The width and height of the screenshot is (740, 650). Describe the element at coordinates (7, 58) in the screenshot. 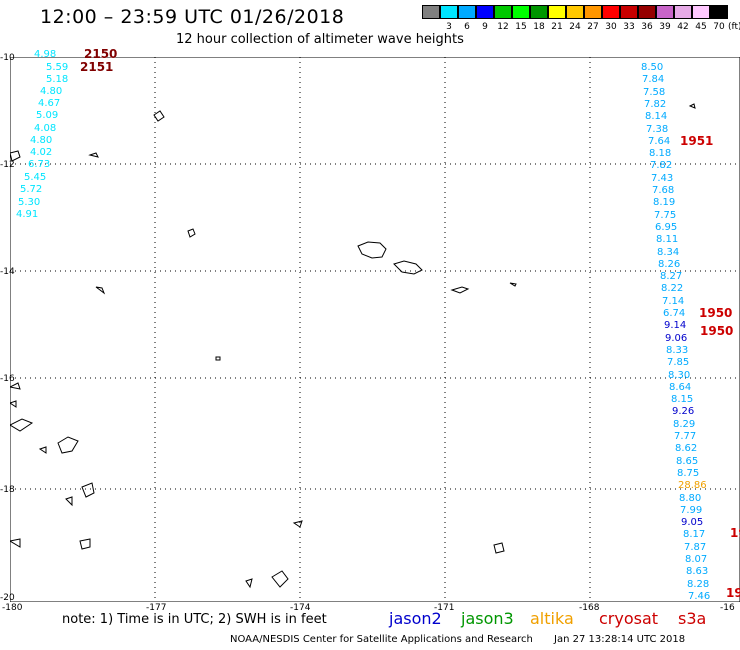

I see `lat-label-10: -10` at that location.